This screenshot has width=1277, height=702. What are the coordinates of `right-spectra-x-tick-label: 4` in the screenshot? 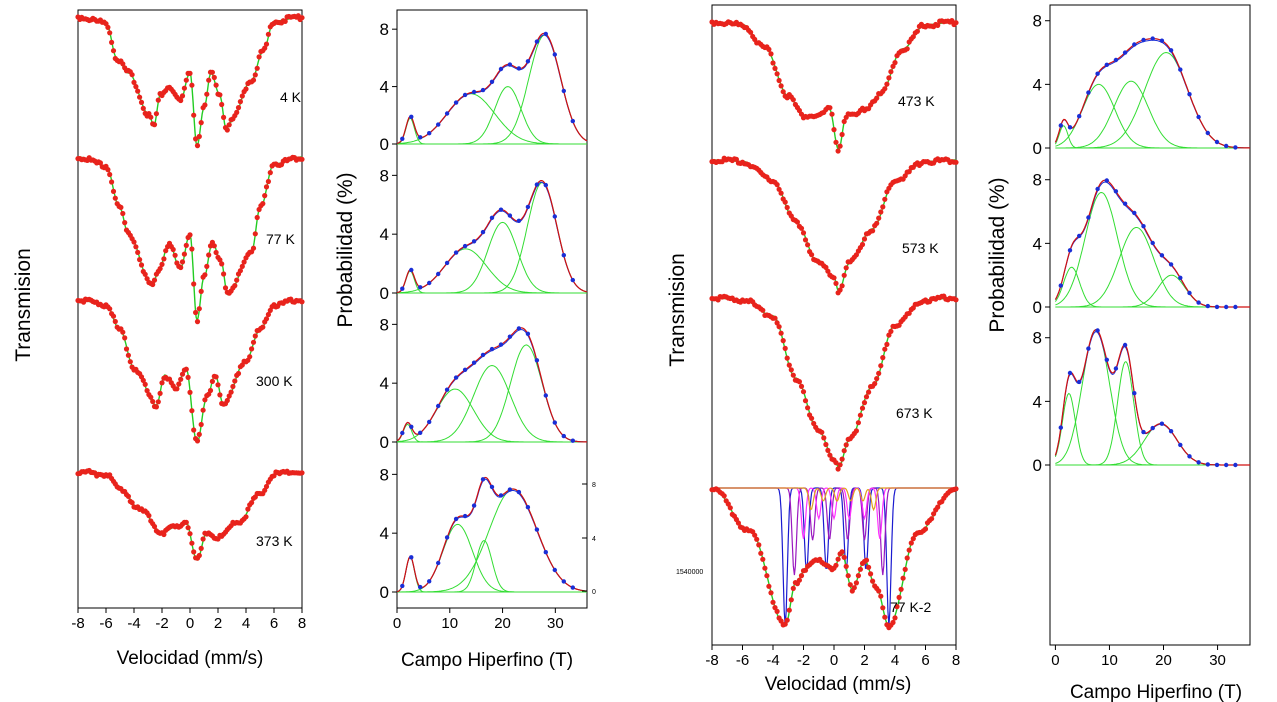 It's located at (895, 660).